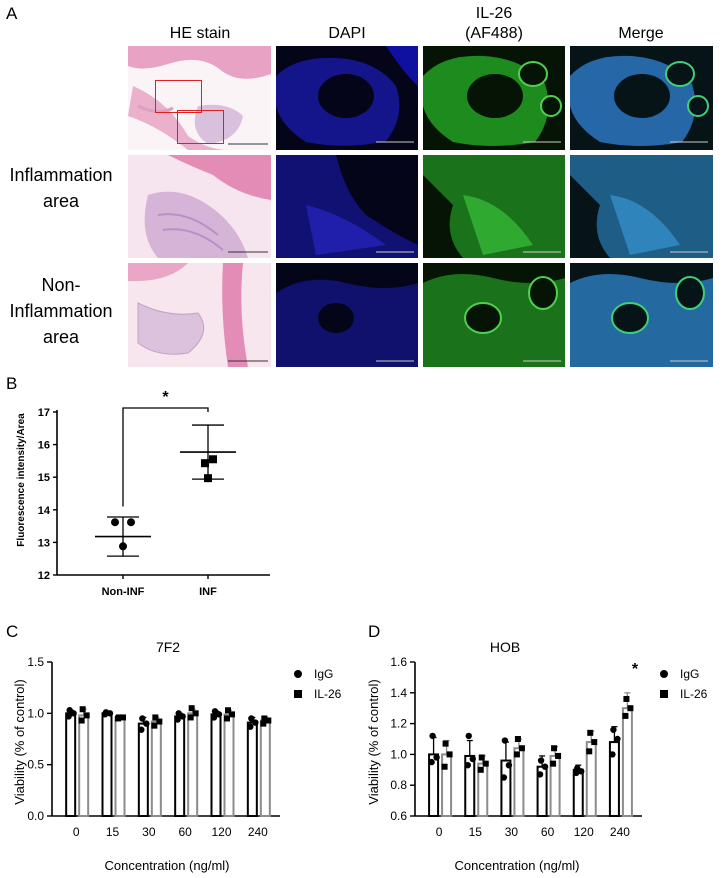 This screenshot has width=722, height=878. What do you see at coordinates (298, 694) in the screenshot?
I see `chart-c-legend-il26-marker` at bounding box center [298, 694].